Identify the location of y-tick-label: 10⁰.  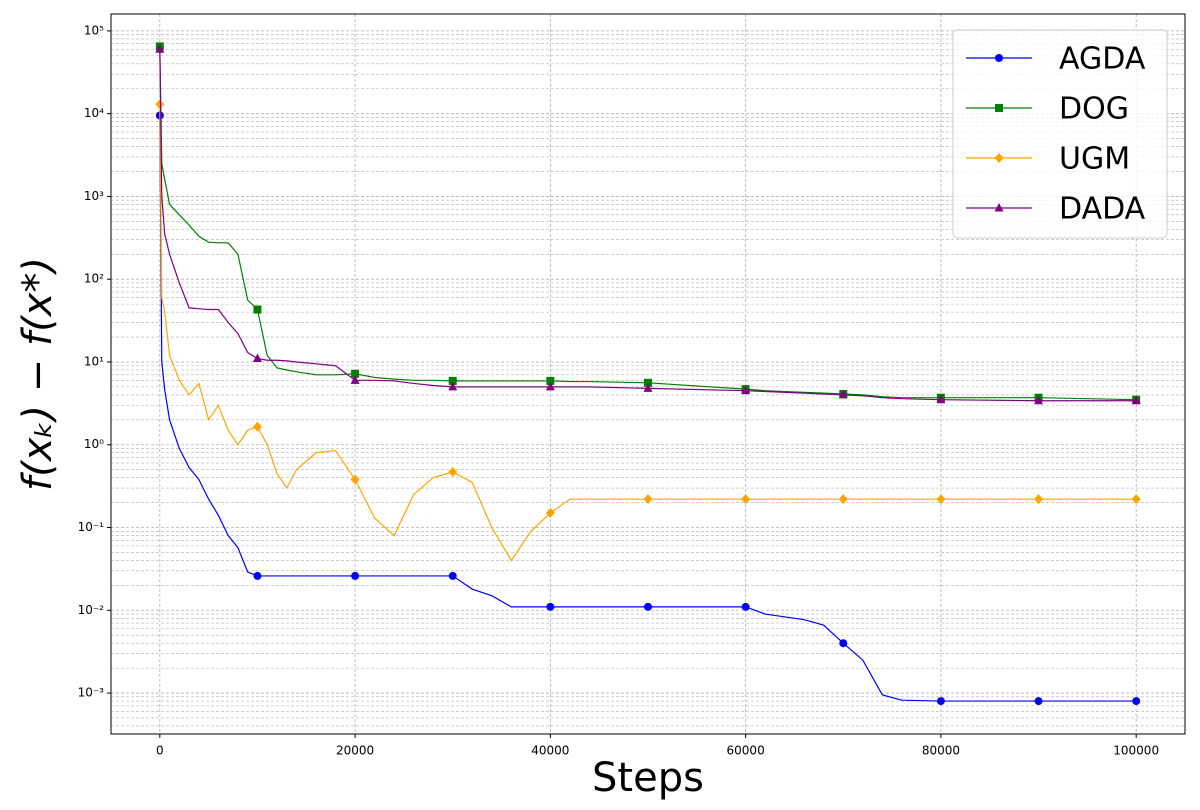
(94, 444).